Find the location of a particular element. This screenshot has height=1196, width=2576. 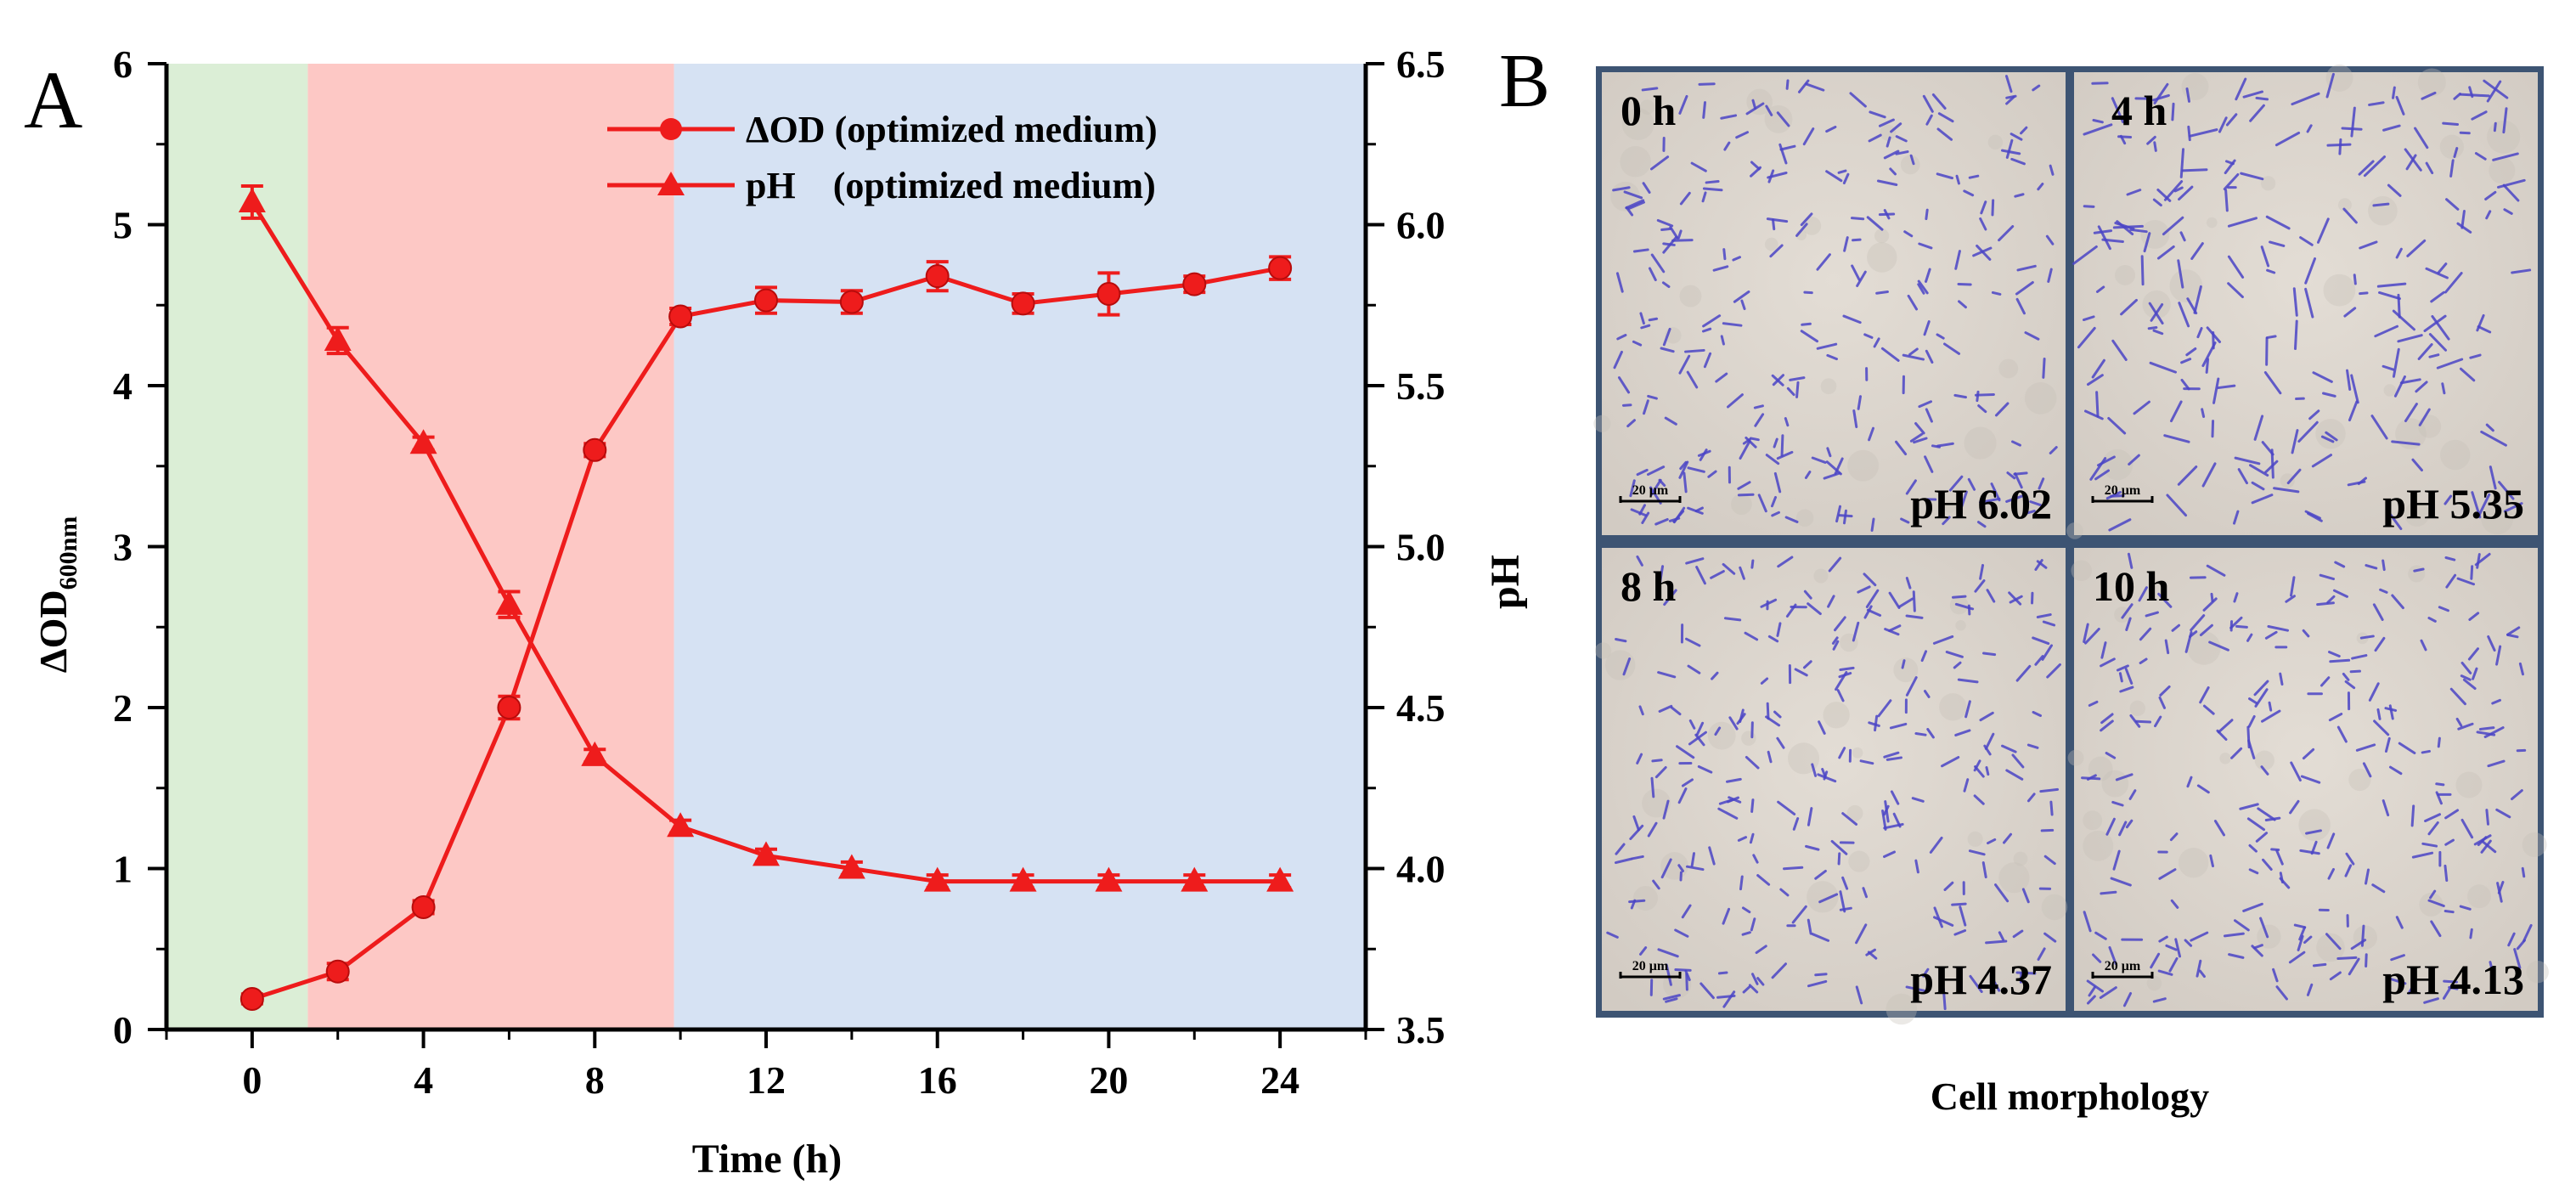

x-axis-label: Time (h) is located at coordinates (767, 1159).